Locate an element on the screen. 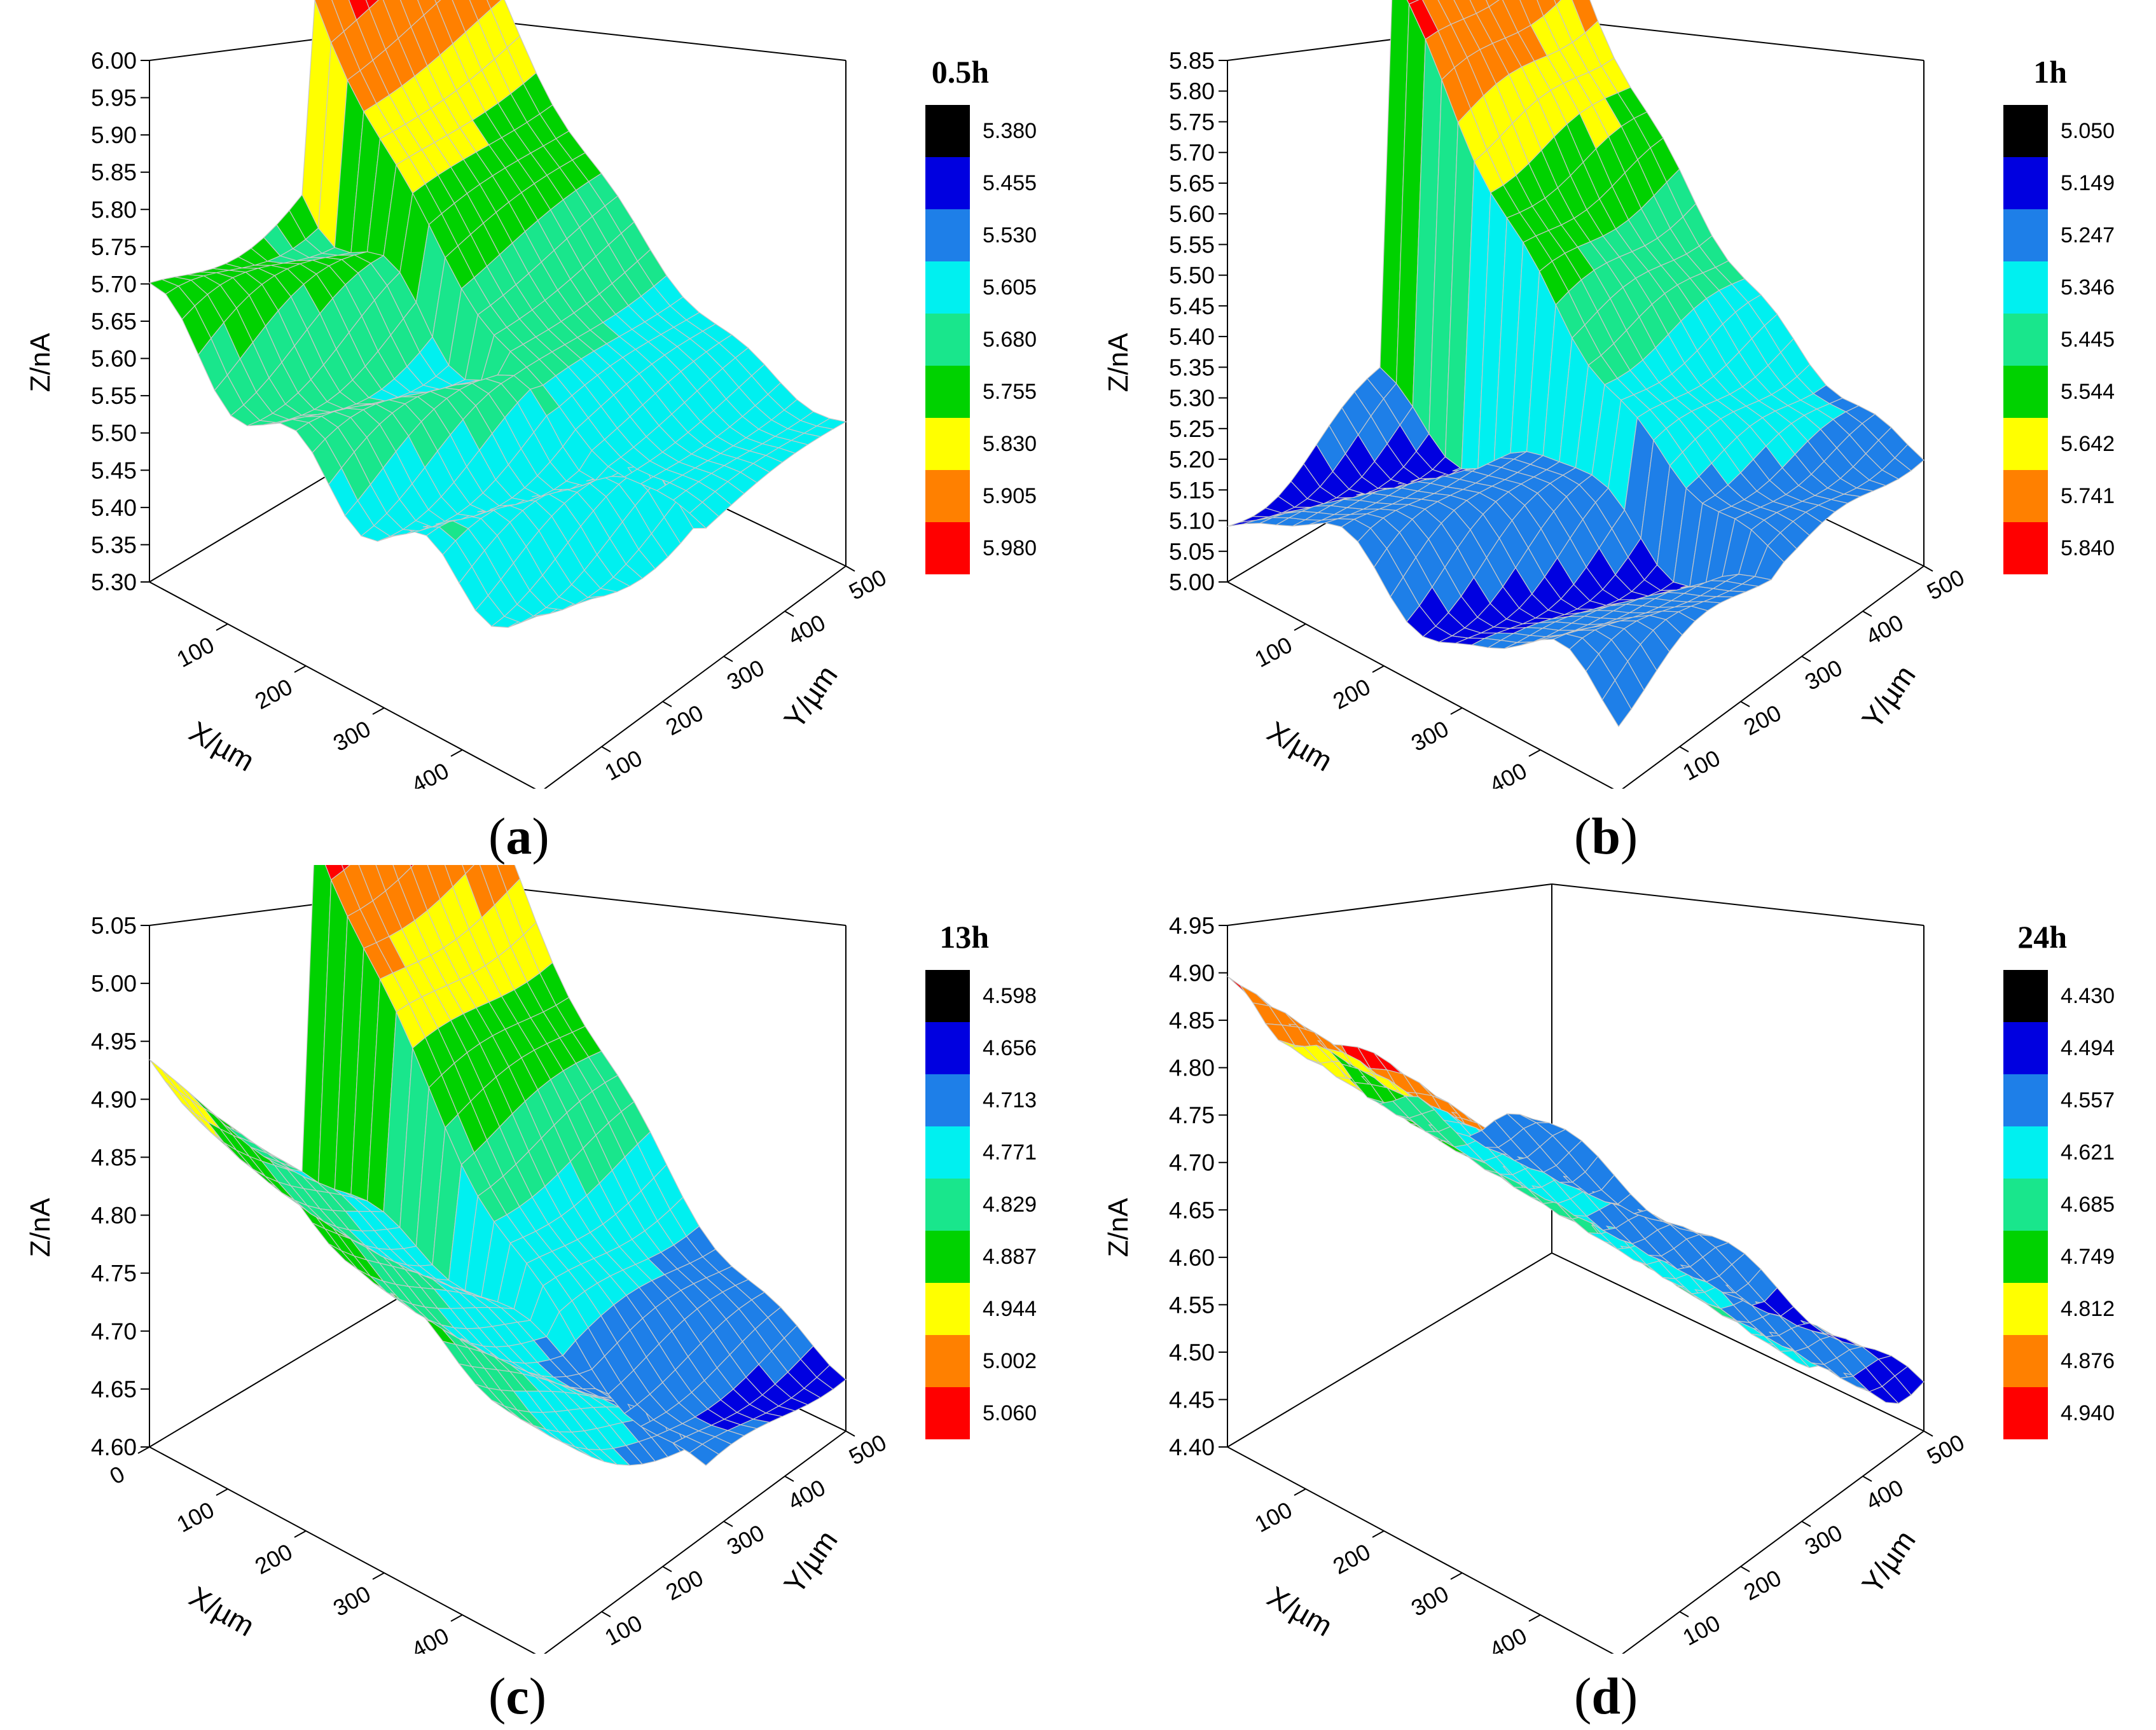  panel-letter-b: (b) is located at coordinates (1606, 836).